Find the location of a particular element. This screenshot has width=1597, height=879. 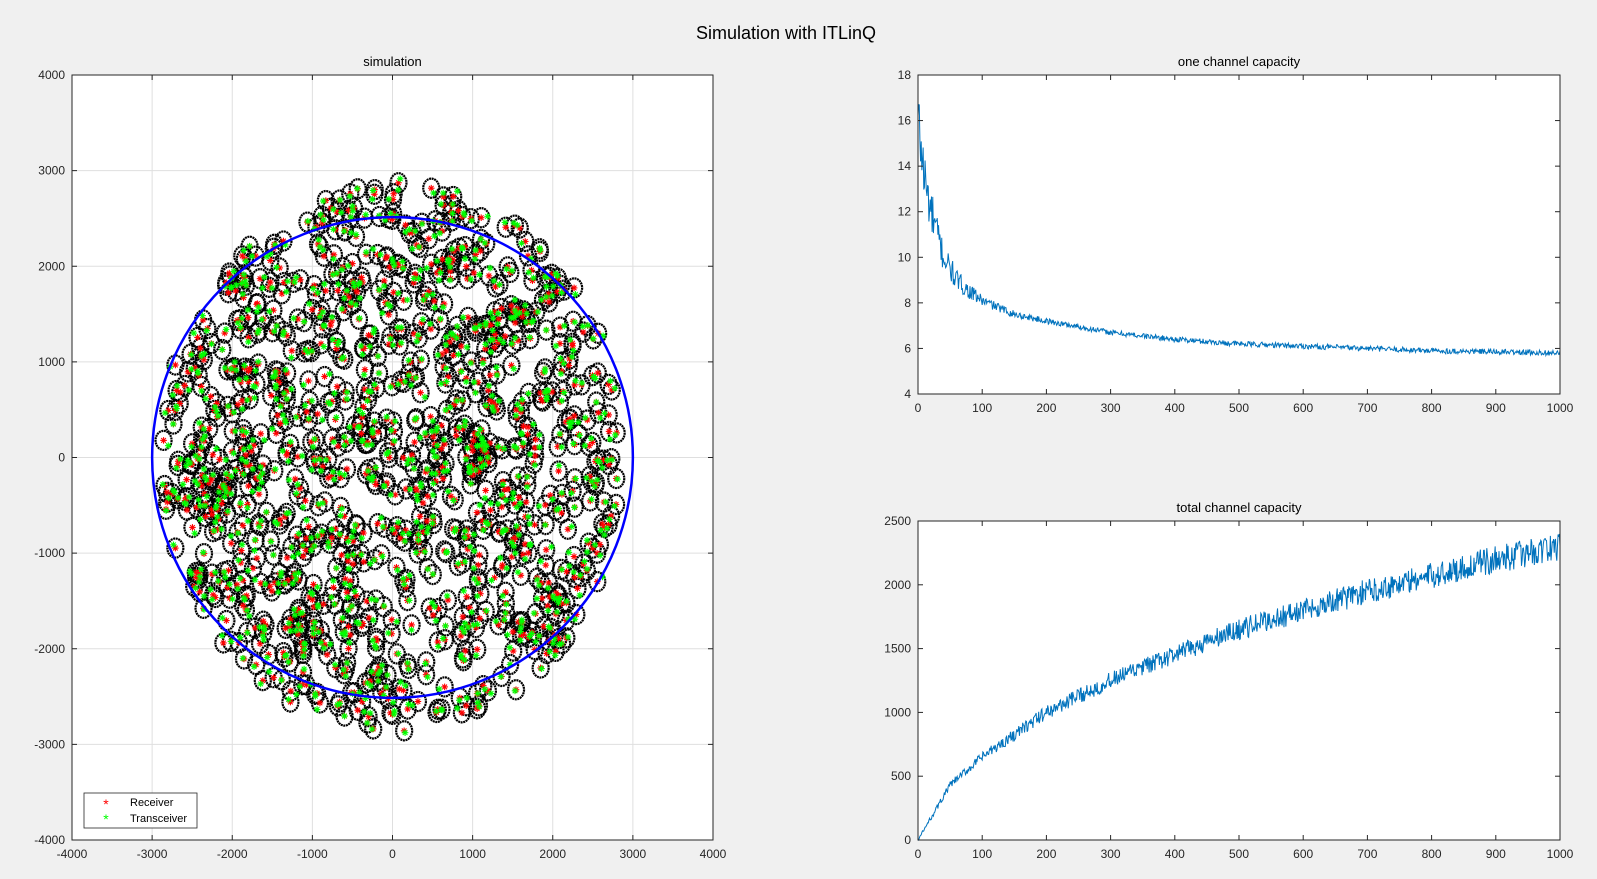

simulation-legend: * Receiver * Transceiver is located at coordinates (140, 810).